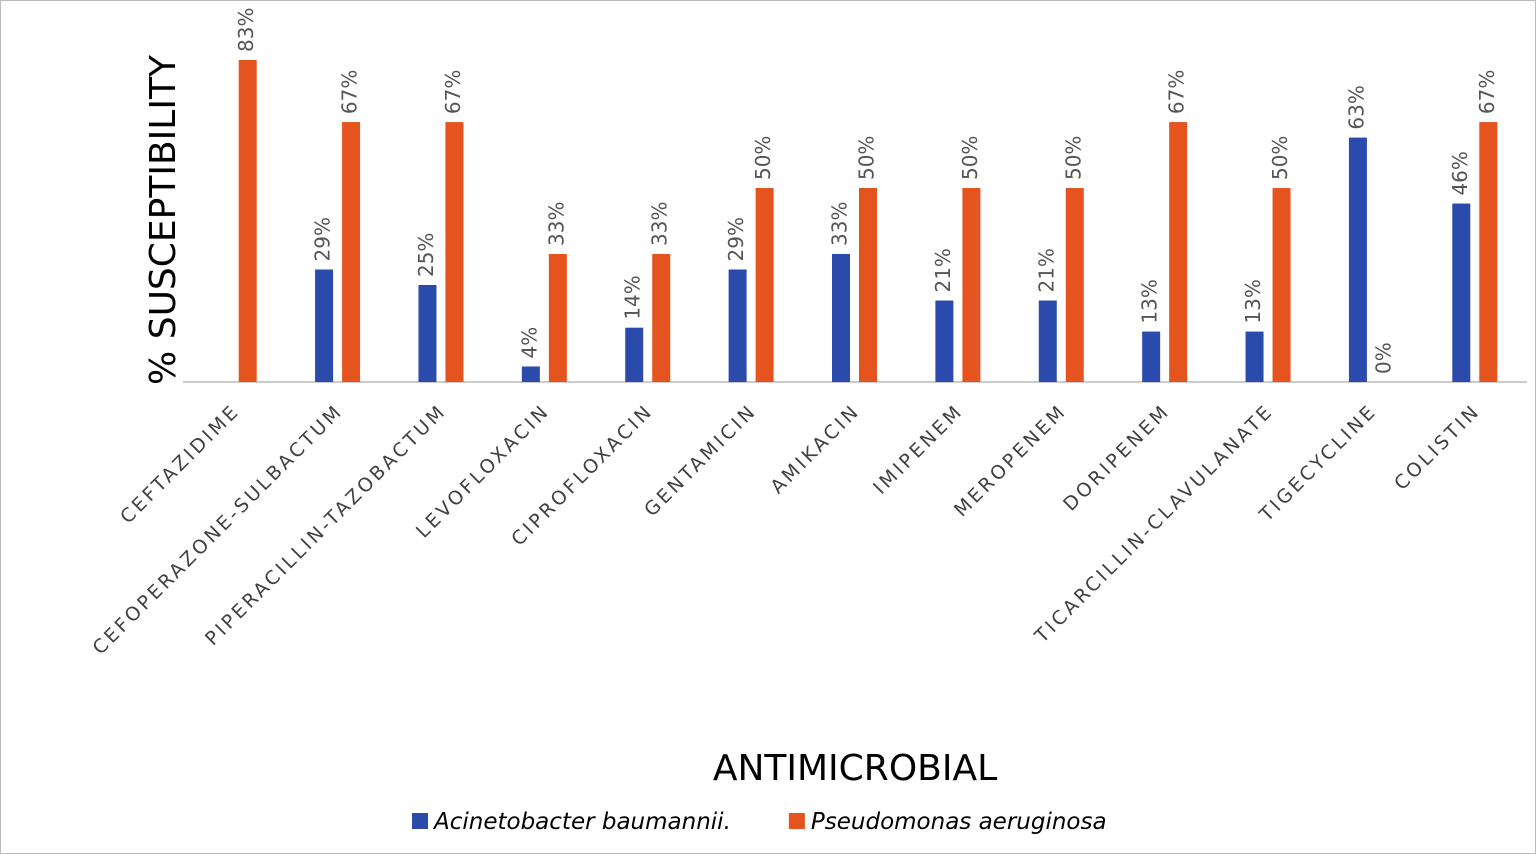 The image size is (1536, 854). I want to click on y-axis-title: % SUSCEPTIBILITY, so click(163, 219).